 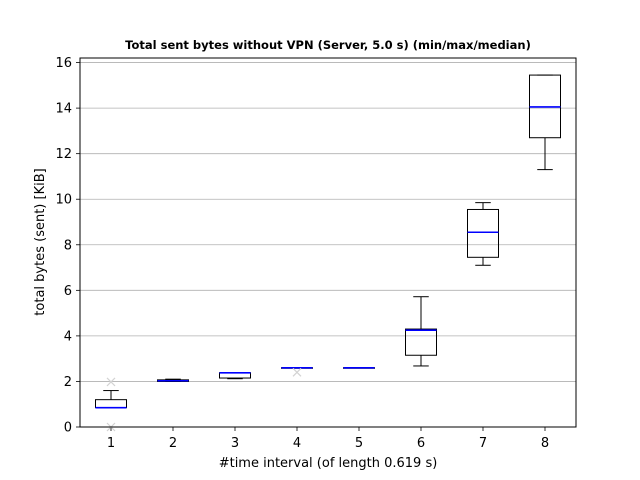 What do you see at coordinates (63, 63) in the screenshot?
I see `y-tick-label: 16` at bounding box center [63, 63].